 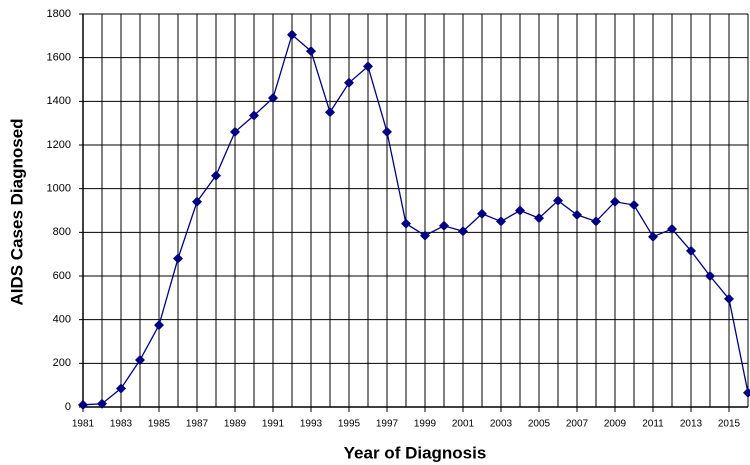 I want to click on x-tick-label: 1987, so click(x=197, y=424).